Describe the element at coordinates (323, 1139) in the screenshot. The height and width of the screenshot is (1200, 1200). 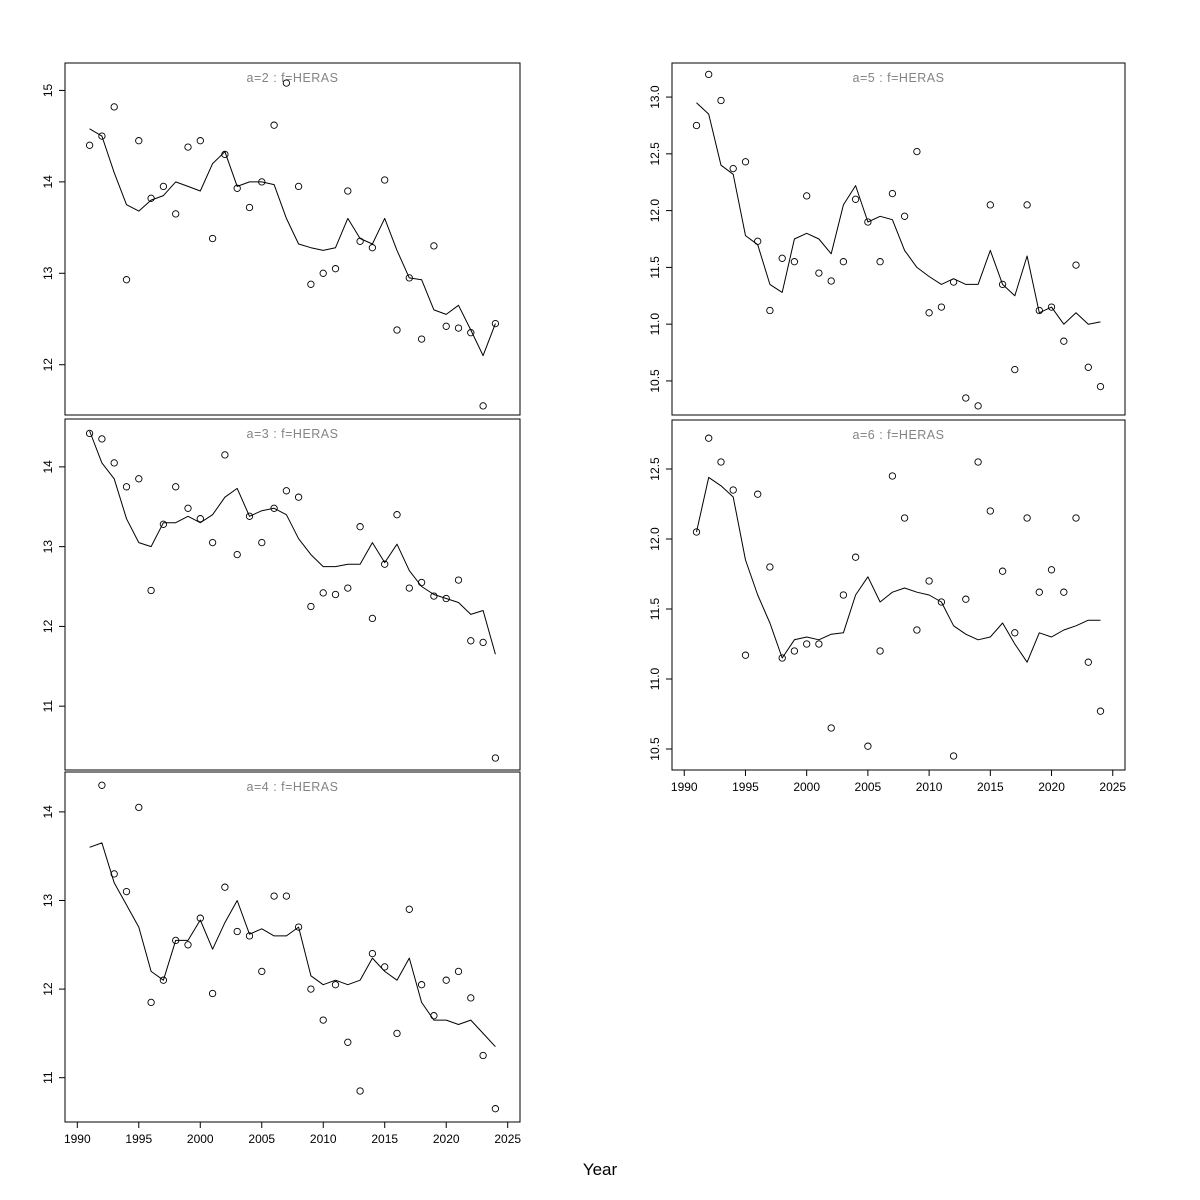
I see `x-tick-label: 2010` at that location.